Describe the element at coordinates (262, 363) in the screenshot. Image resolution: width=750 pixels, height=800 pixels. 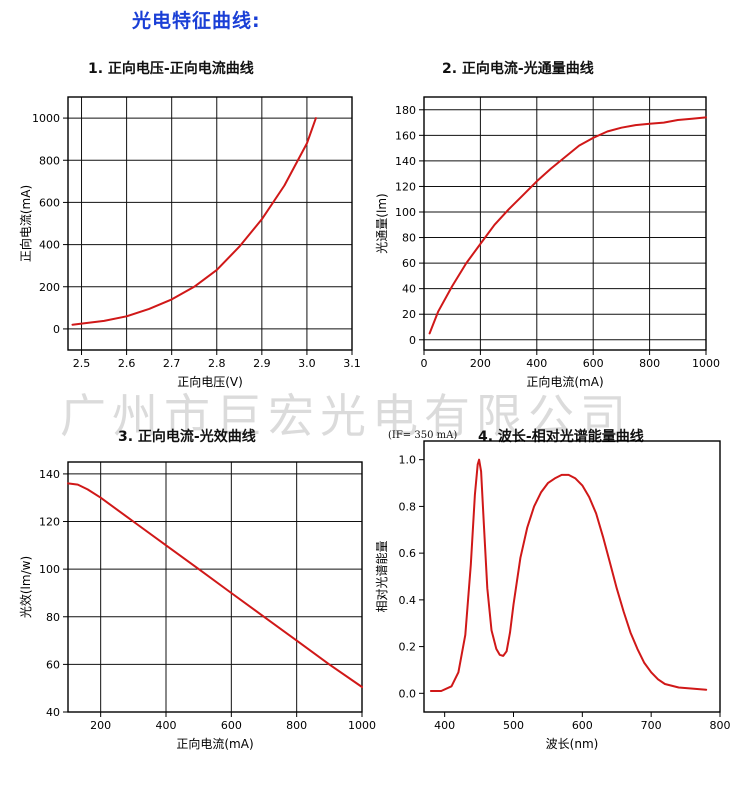
I see `x-tick-label: 2.9` at that location.